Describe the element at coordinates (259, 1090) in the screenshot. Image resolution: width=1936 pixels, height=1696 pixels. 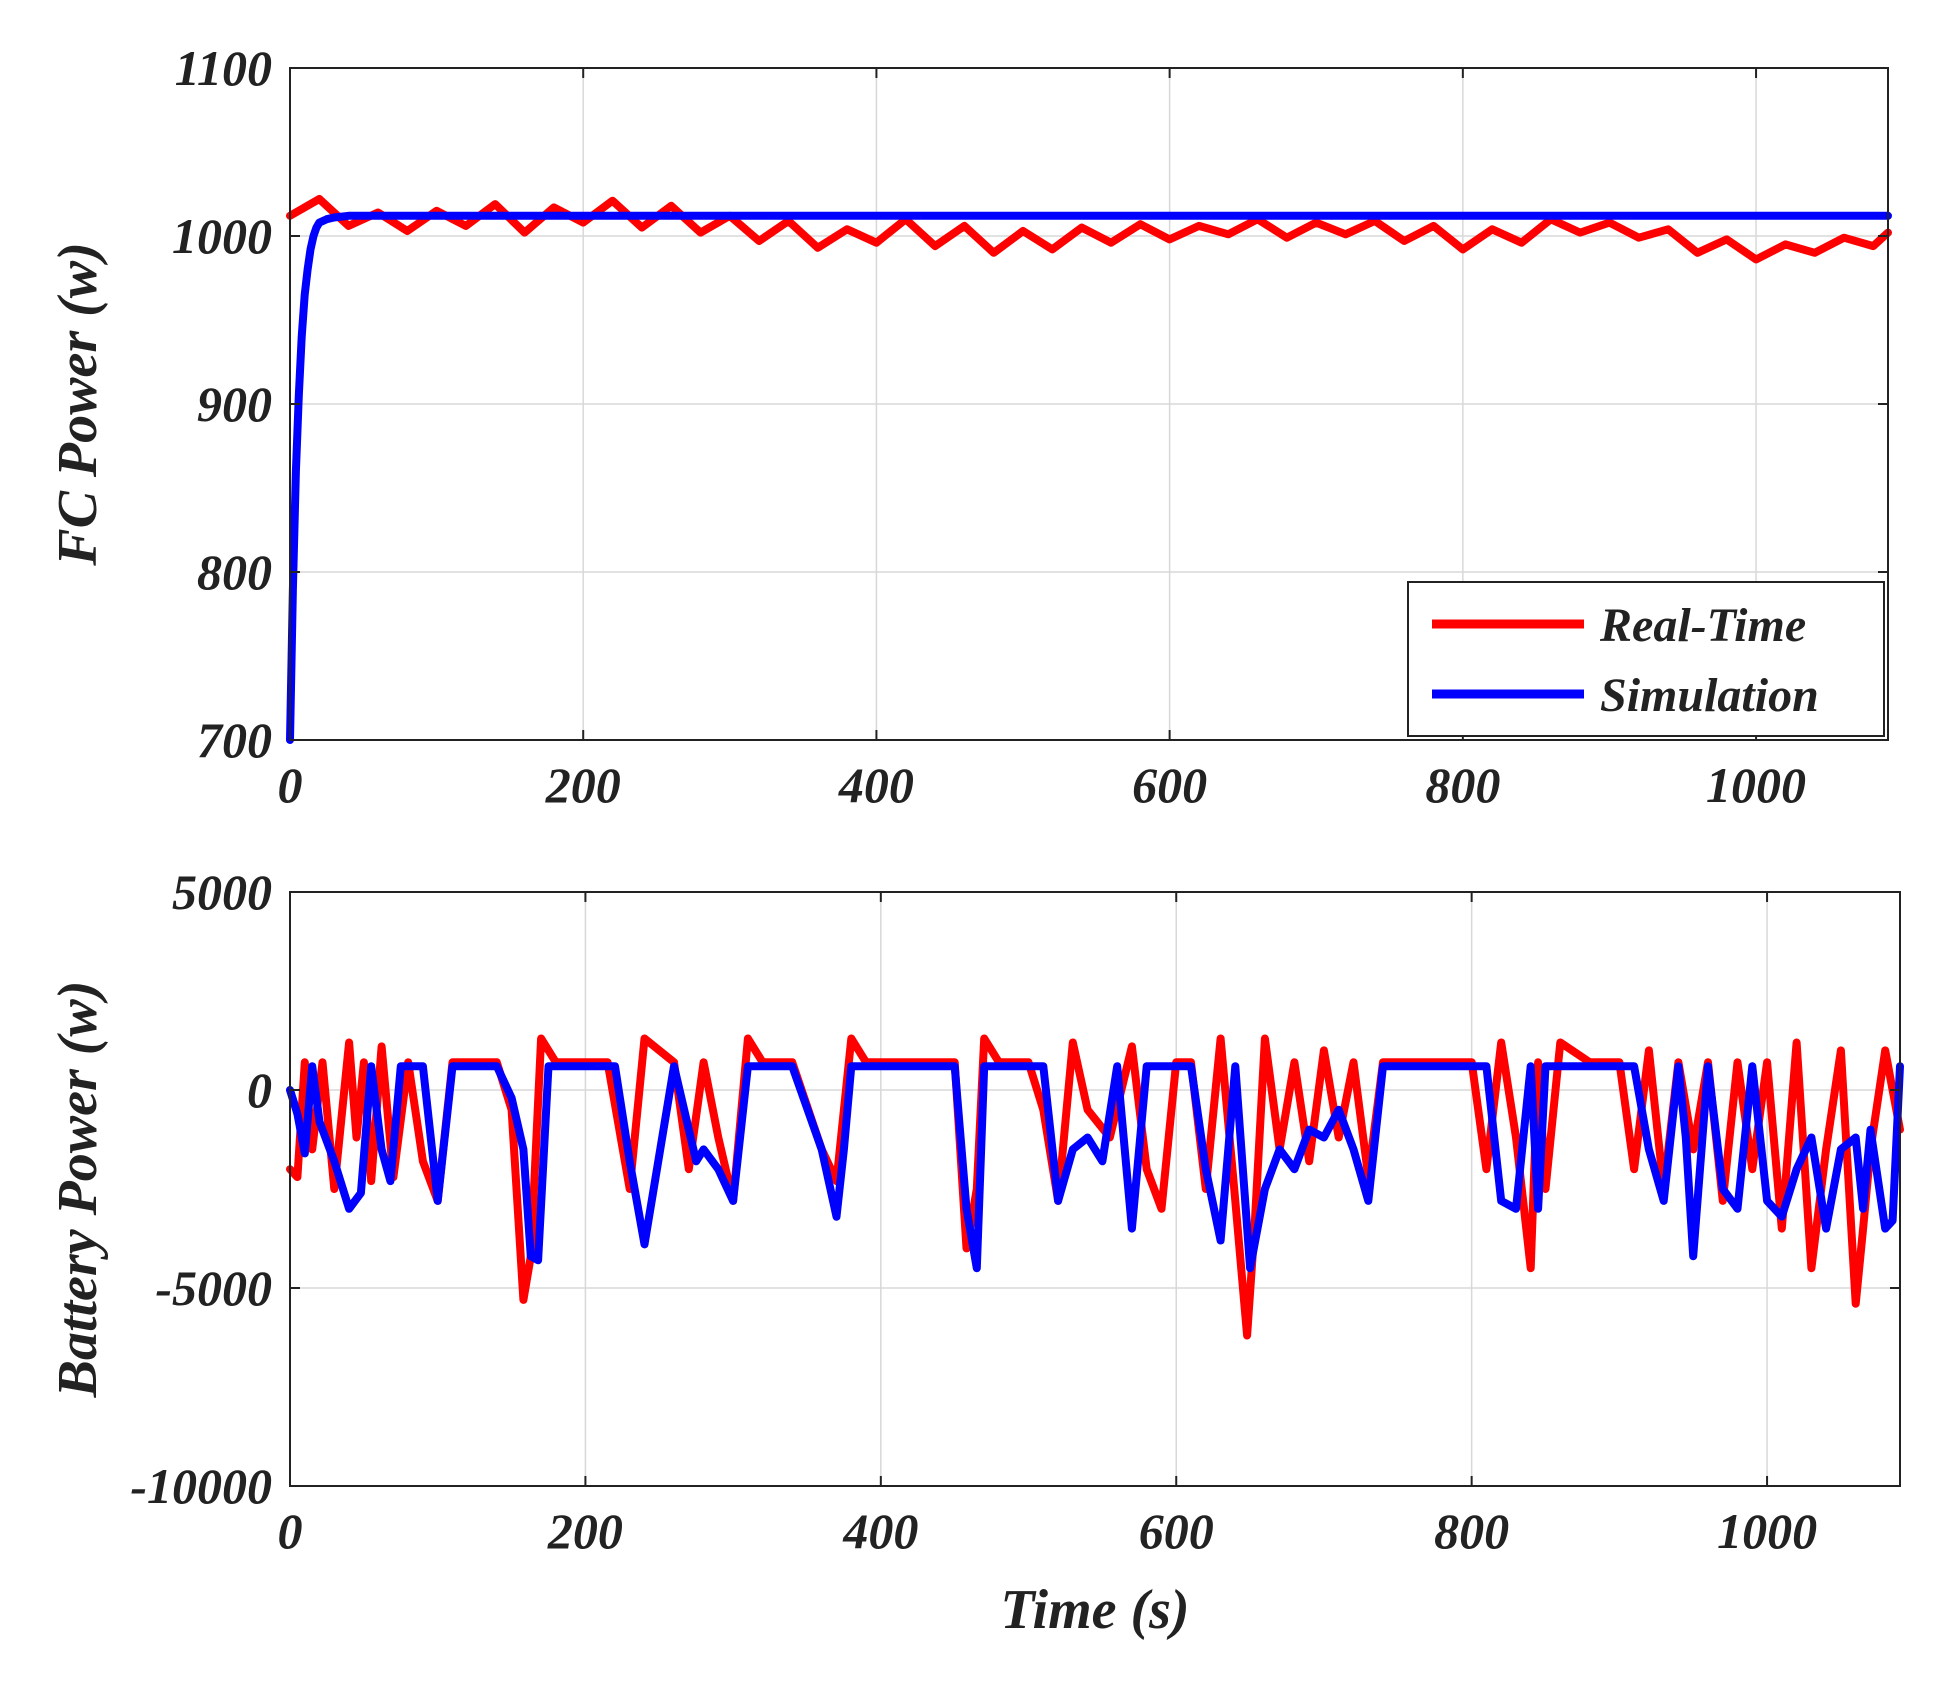
I see `y-tick-label: 0` at that location.